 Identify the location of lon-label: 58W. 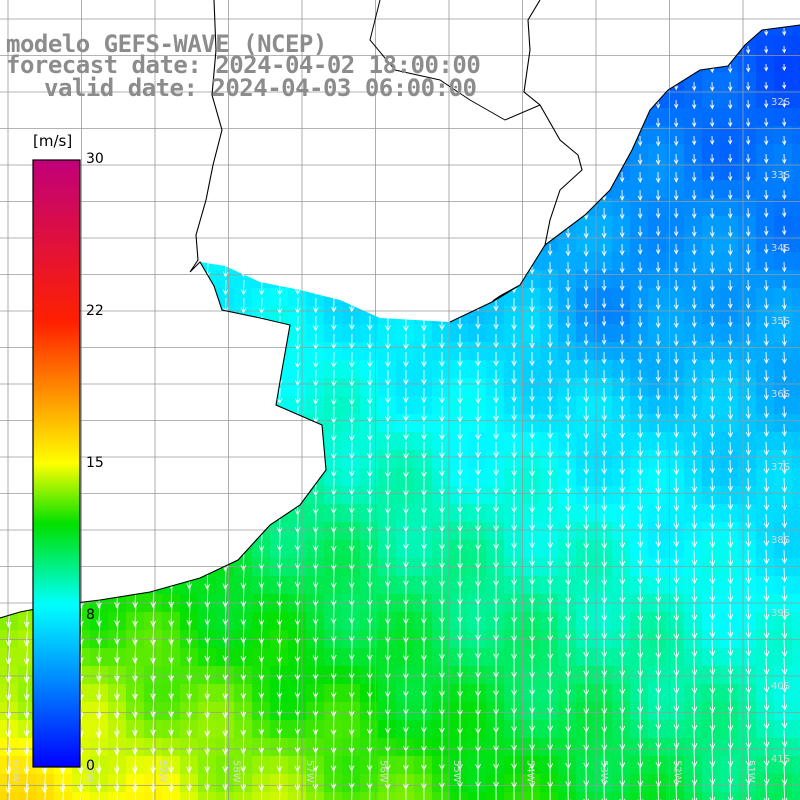
(236, 771).